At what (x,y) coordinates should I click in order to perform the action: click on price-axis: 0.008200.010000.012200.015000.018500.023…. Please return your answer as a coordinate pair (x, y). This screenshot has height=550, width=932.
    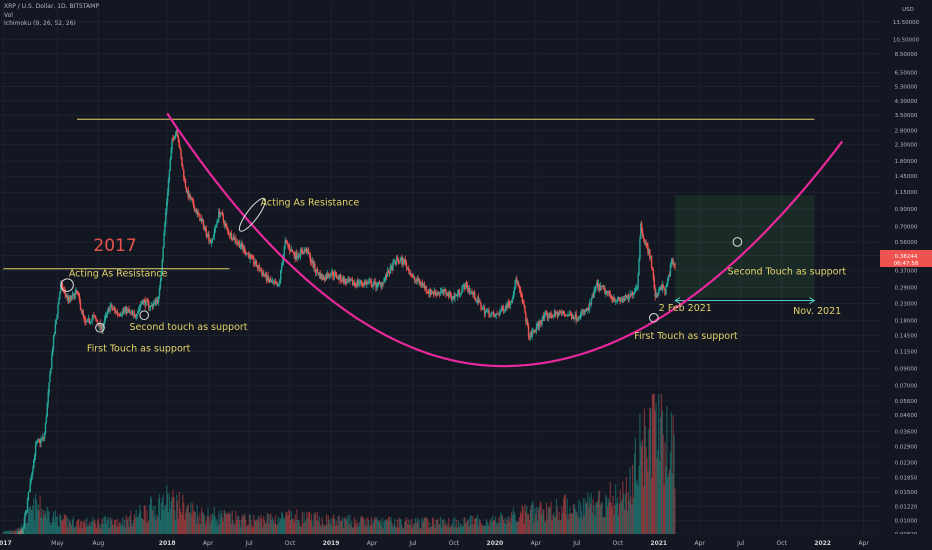
    Looking at the image, I should click on (906, 275).